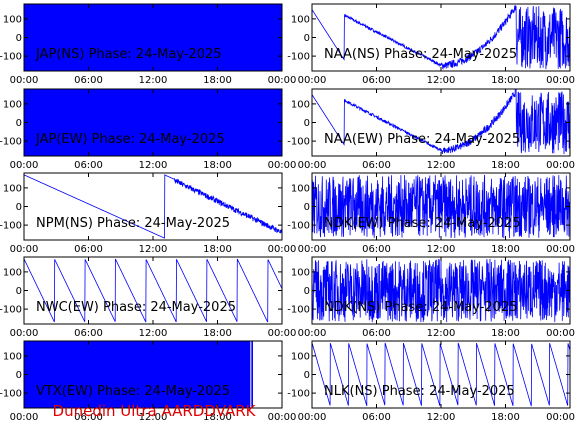 The image size is (576, 432). Describe the element at coordinates (136, 307) in the screenshot. I see `chart-title: NWC(EW) Phase: 24-May-2025` at that location.